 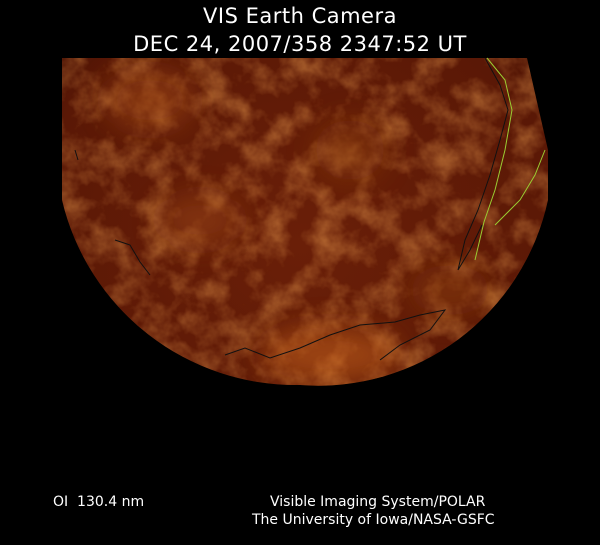 What do you see at coordinates (373, 520) in the screenshot?
I see `credit-line: The University of Iowa/NASA-GSFC` at bounding box center [373, 520].